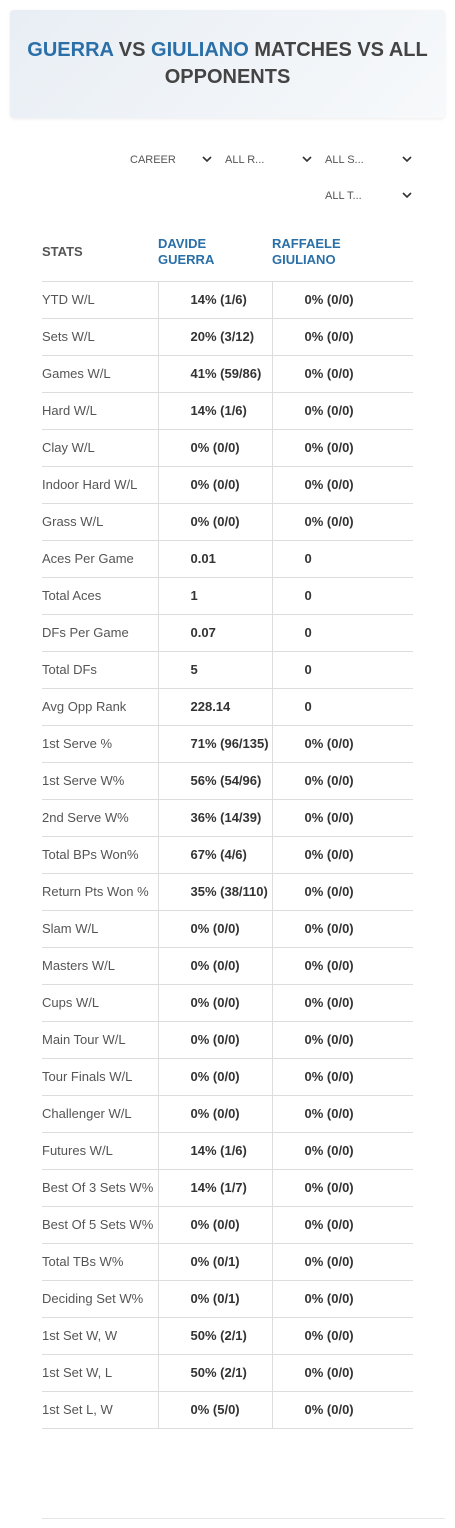  I want to click on stat-label: 1st Serve %, so click(100, 744).